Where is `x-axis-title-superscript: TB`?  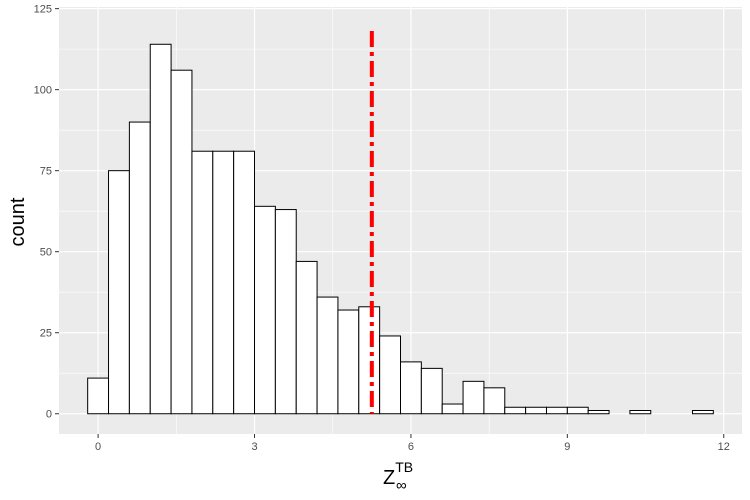
x-axis-title-superscript: TB is located at coordinates (404, 467).